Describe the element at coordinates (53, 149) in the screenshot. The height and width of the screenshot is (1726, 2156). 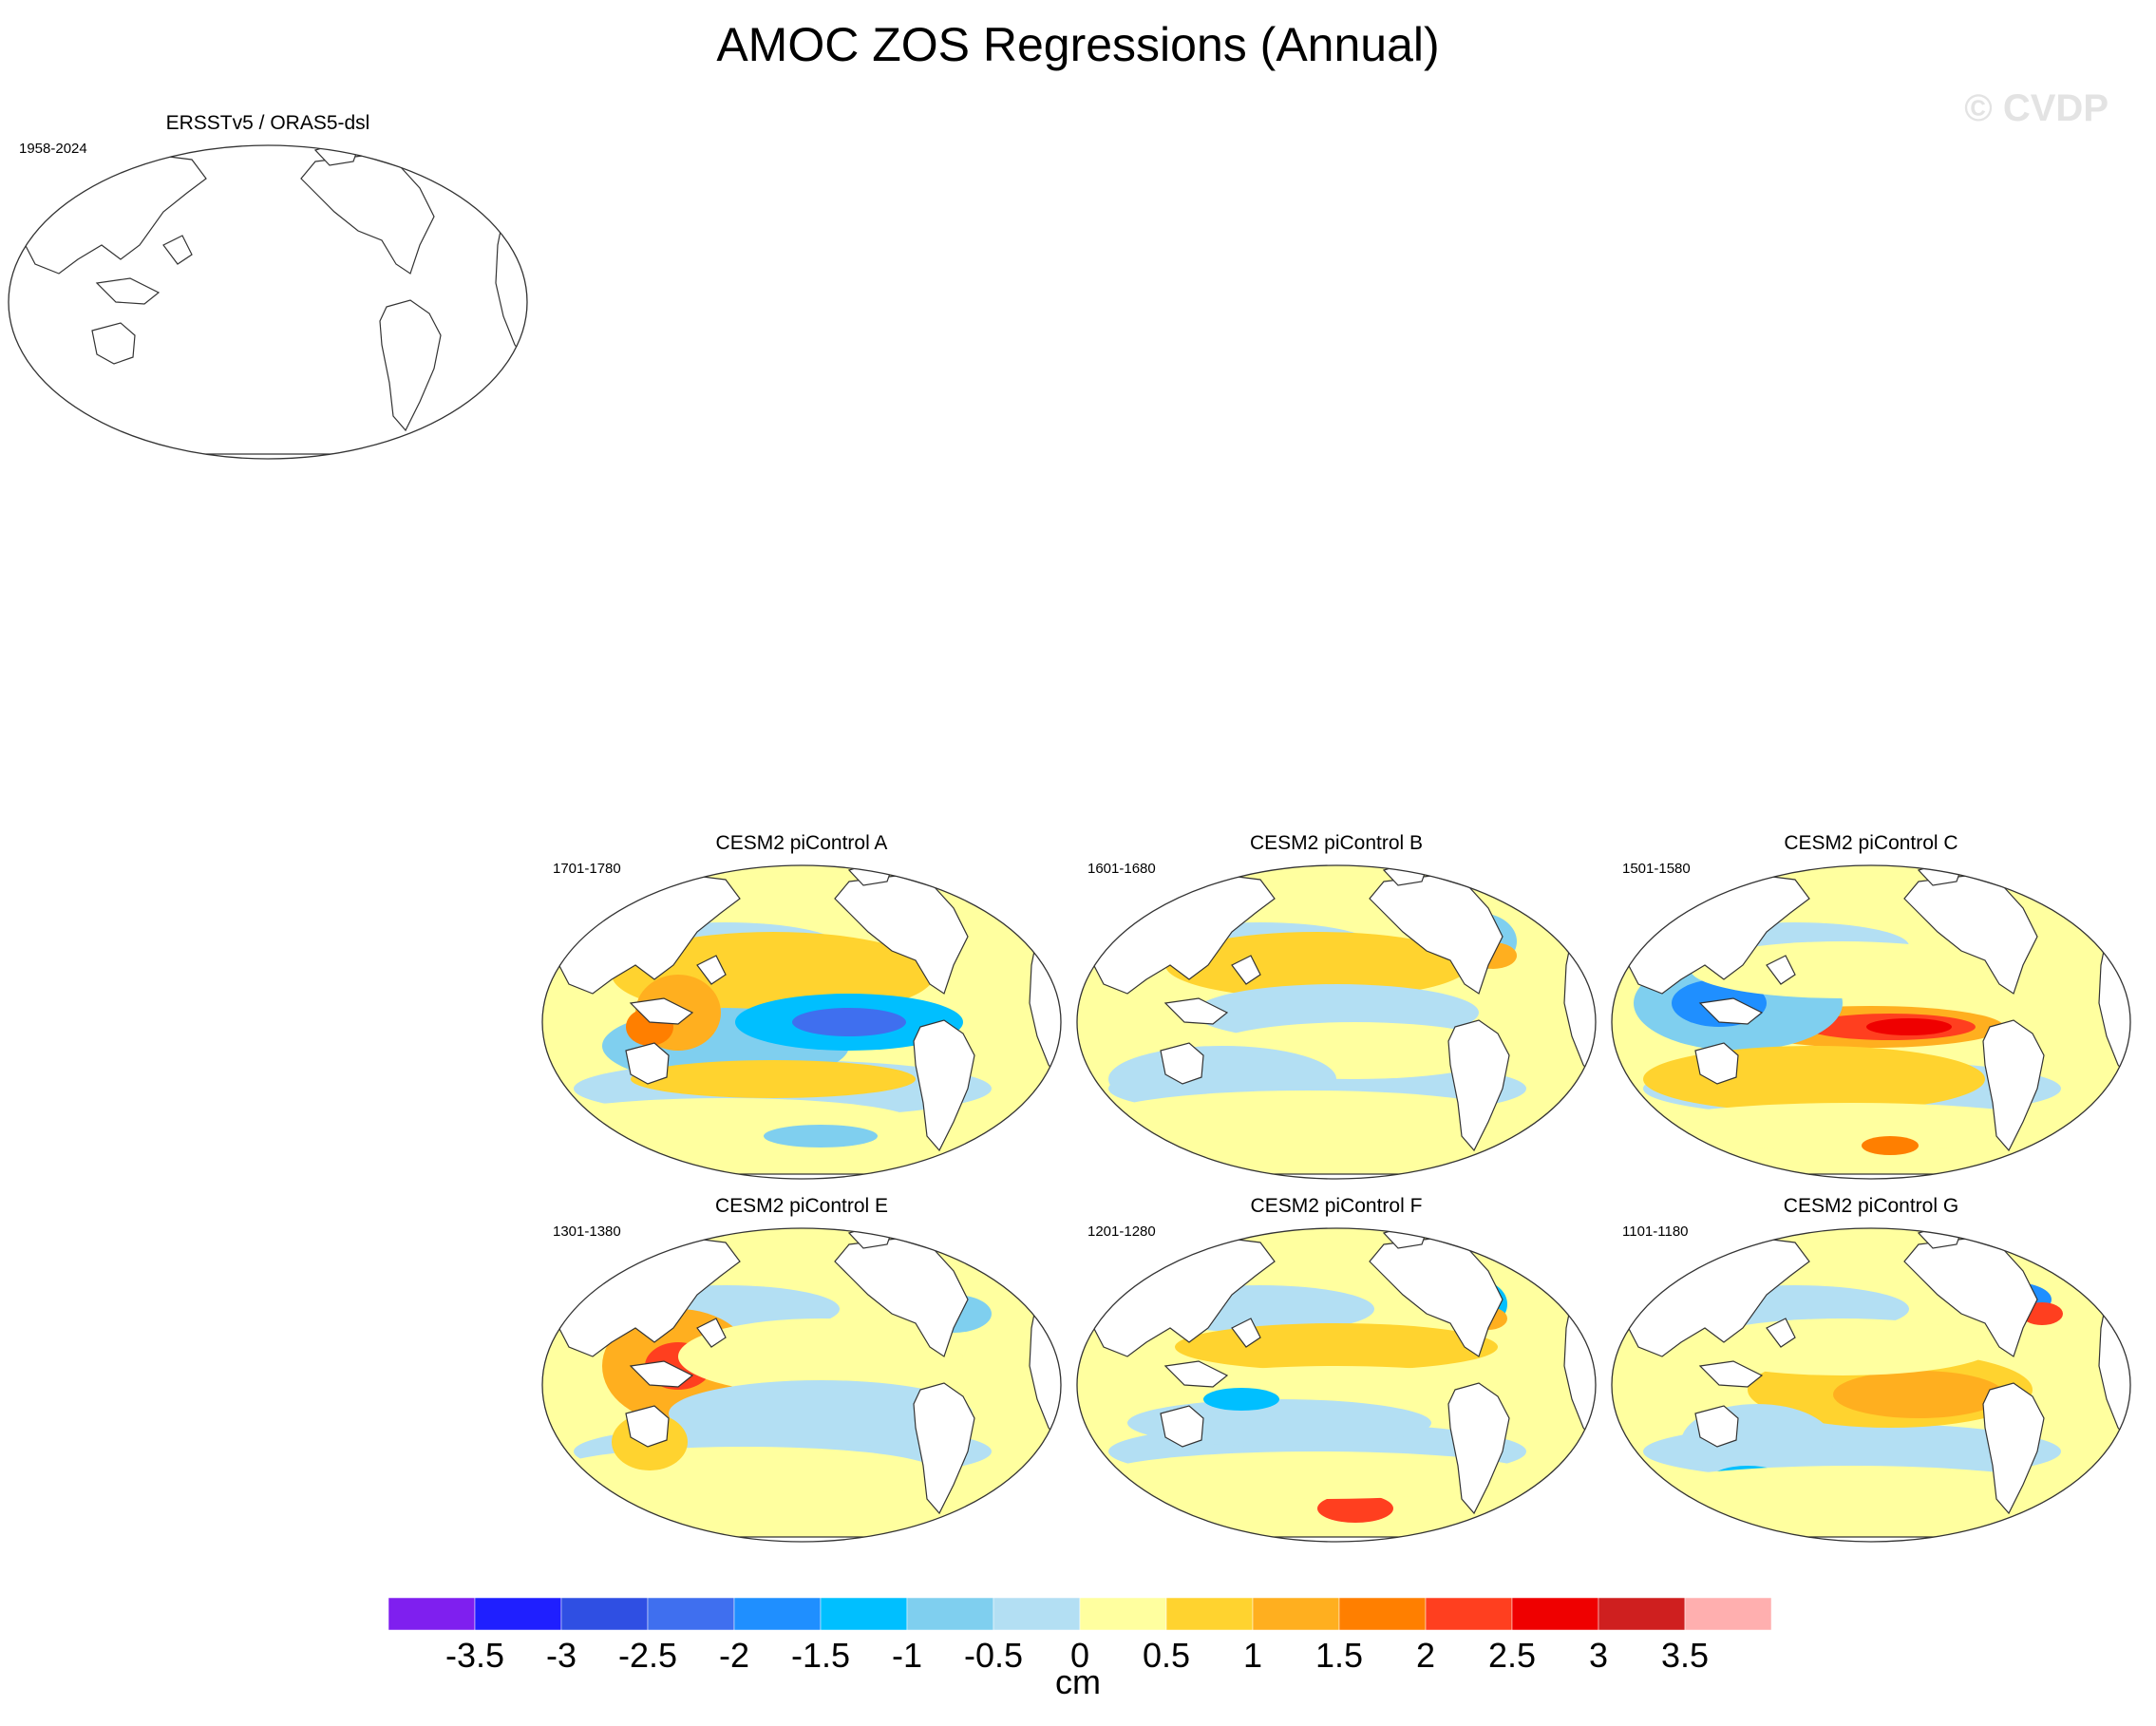
I see `panel-years: 1958-2024` at that location.